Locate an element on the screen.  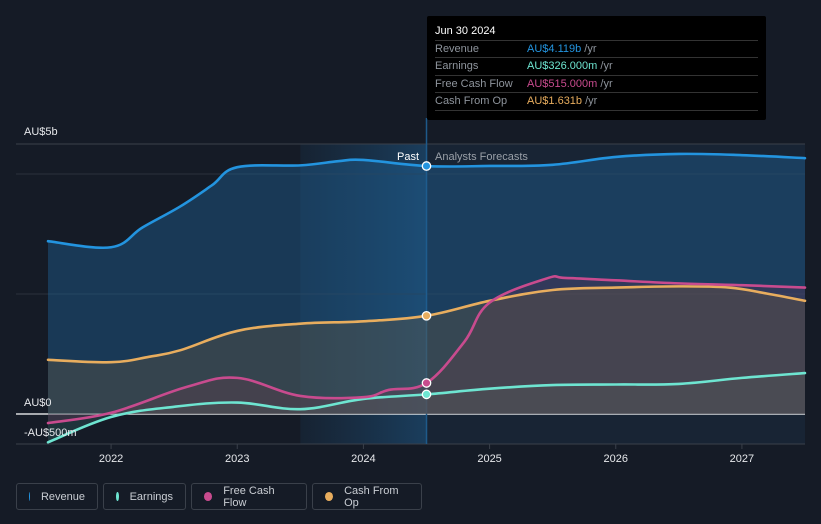
legend-label: Revenue is located at coordinates (62, 496).